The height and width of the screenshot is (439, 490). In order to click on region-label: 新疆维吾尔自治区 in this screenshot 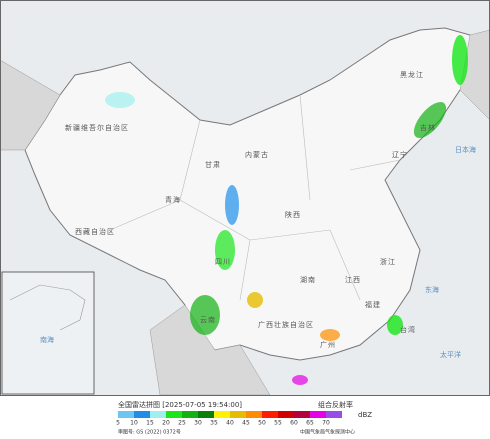, I will do `click(97, 127)`.